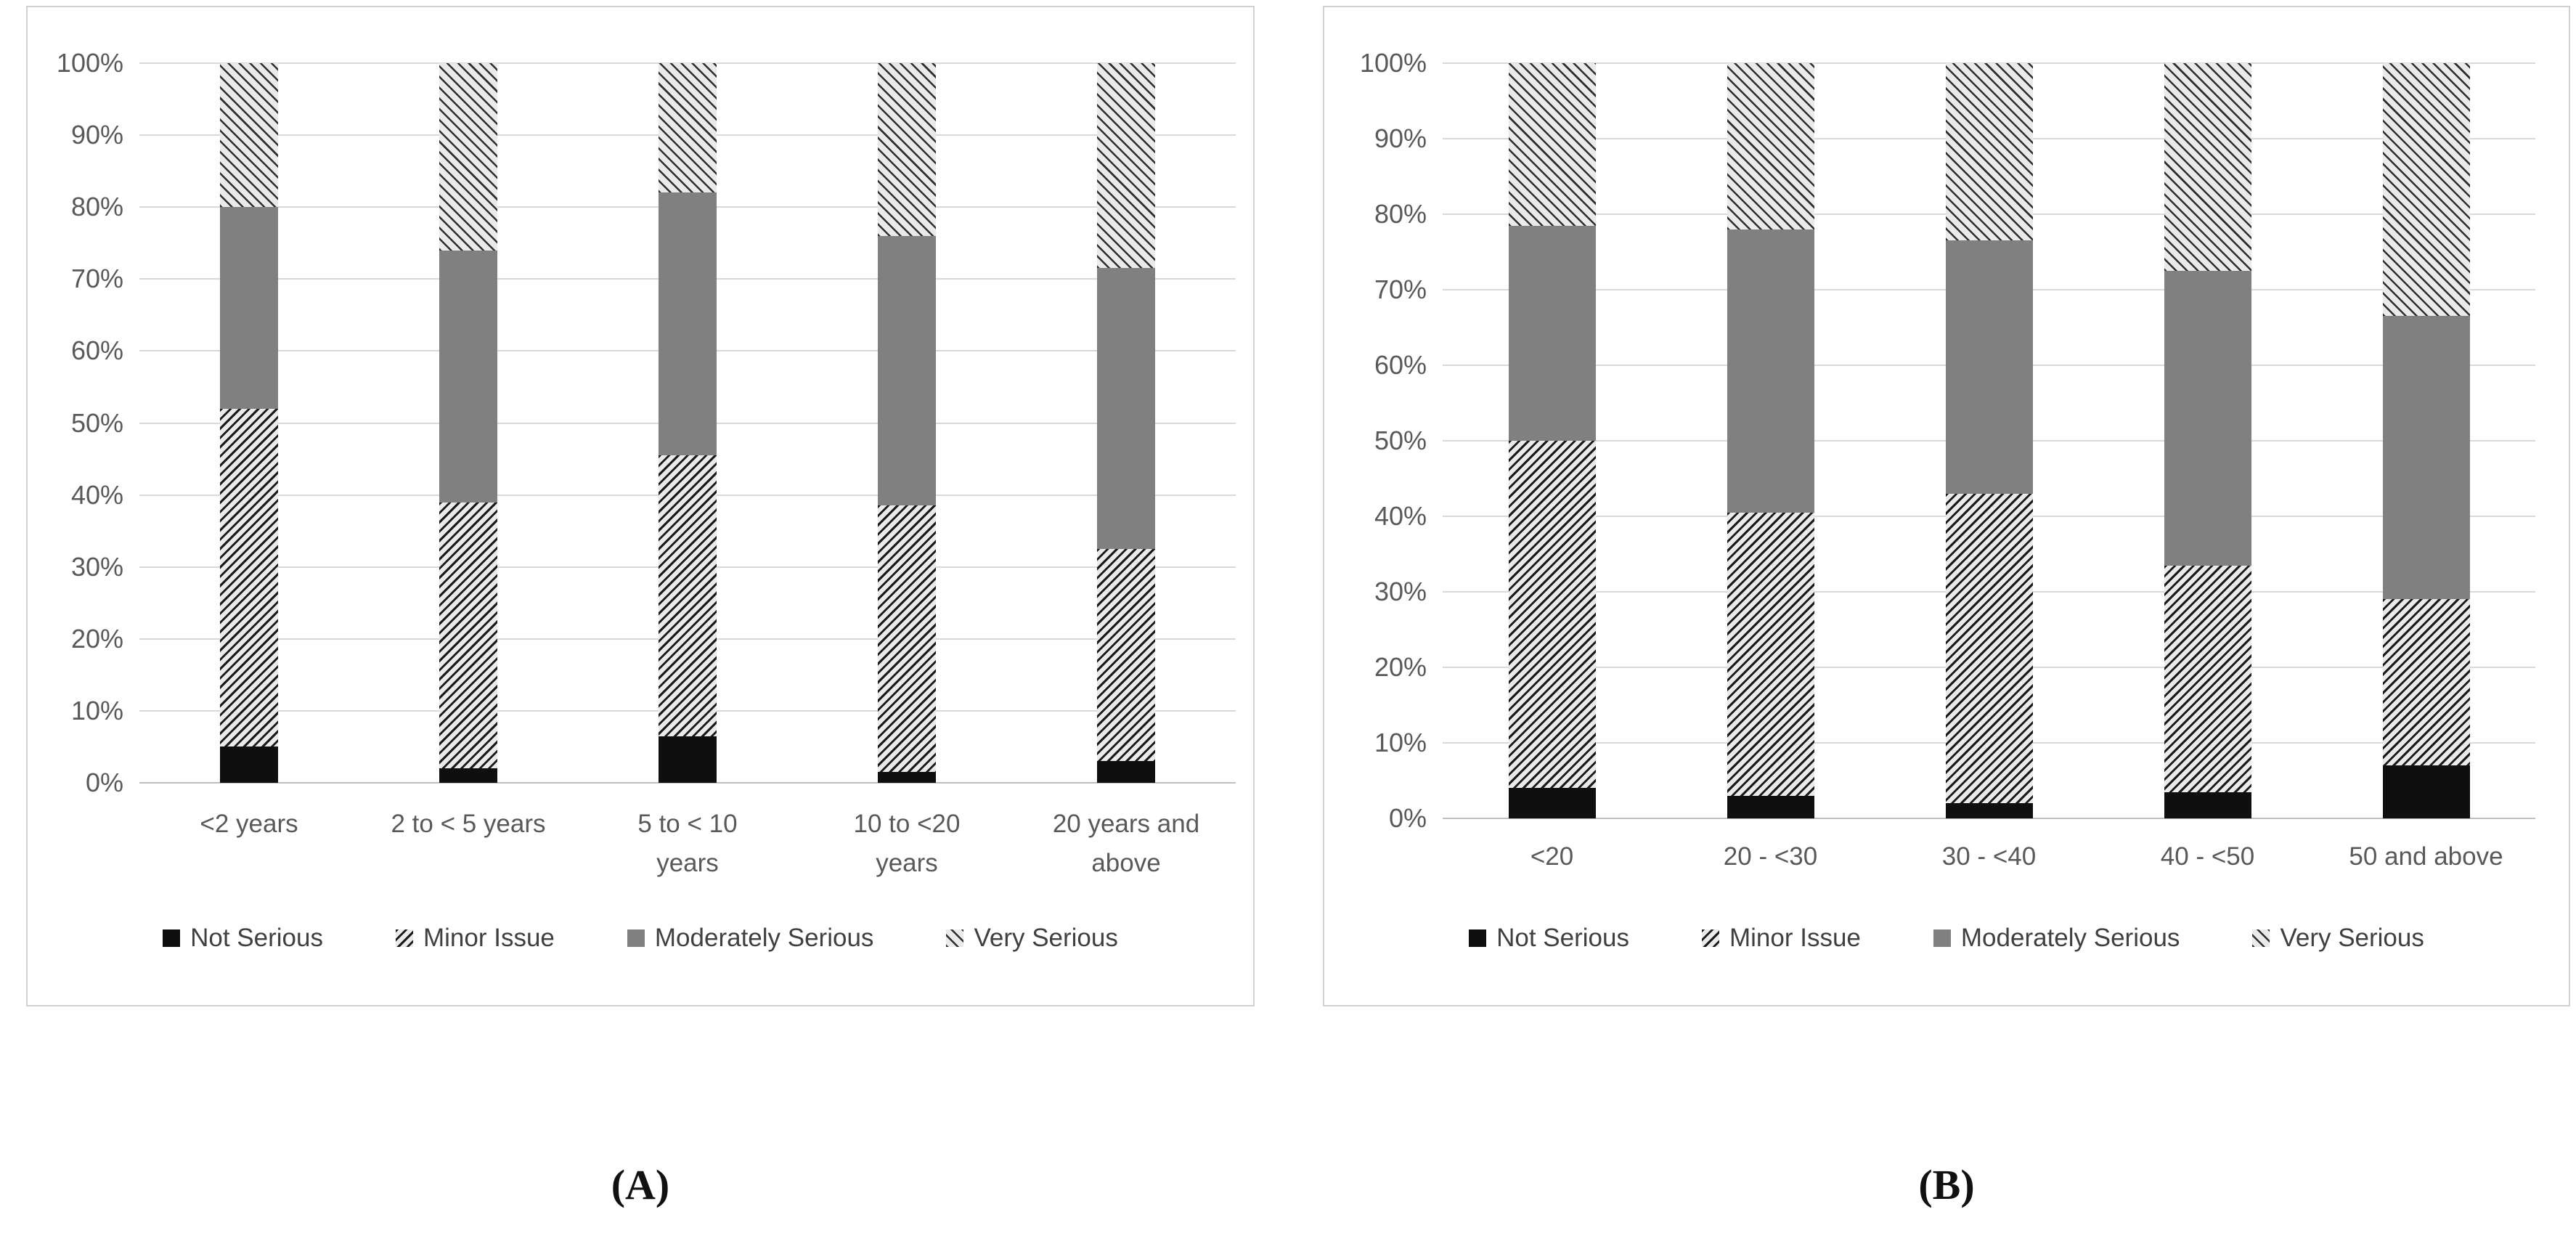 The width and height of the screenshot is (2576, 1249). I want to click on y-axis-tick-label: 70%, so click(1400, 289).